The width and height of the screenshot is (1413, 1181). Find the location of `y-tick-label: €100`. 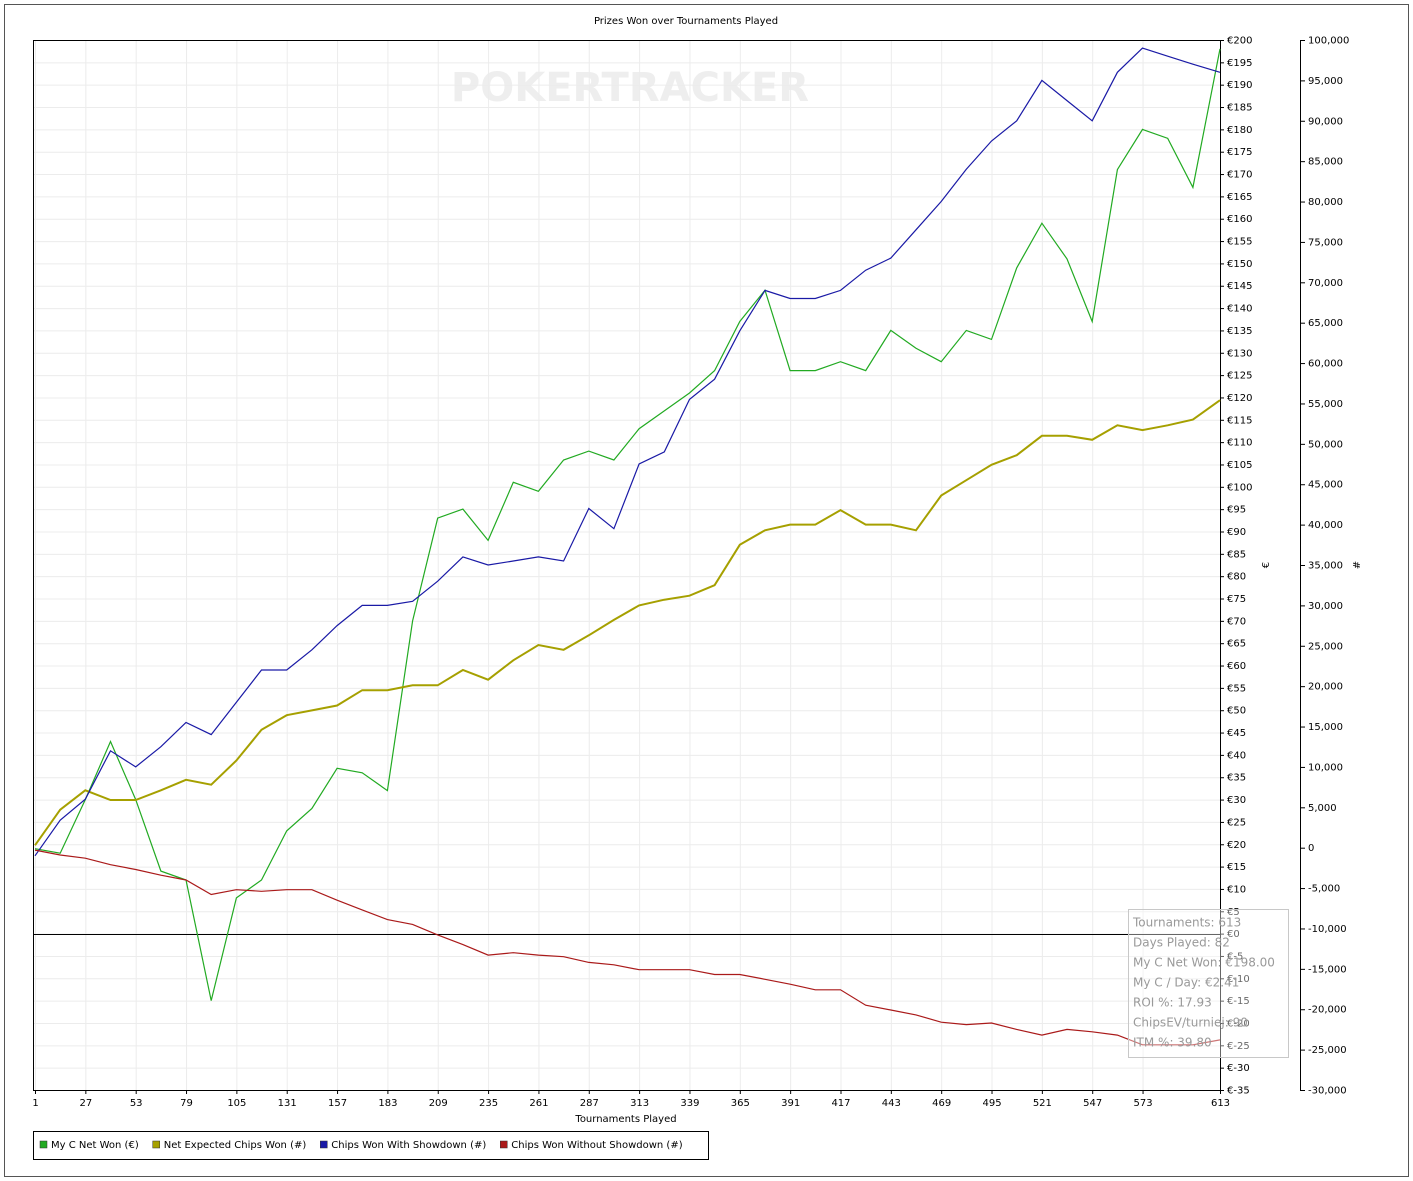

y-tick-label: €100 is located at coordinates (1239, 487).